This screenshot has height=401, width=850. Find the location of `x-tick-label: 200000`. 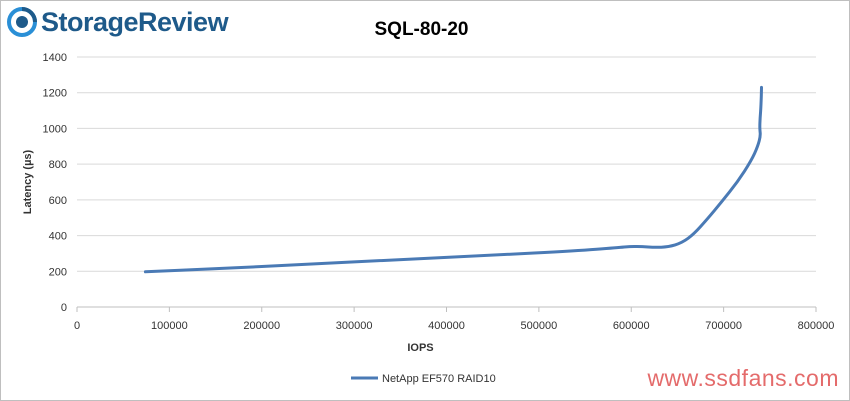

x-tick-label: 200000 is located at coordinates (261, 326).